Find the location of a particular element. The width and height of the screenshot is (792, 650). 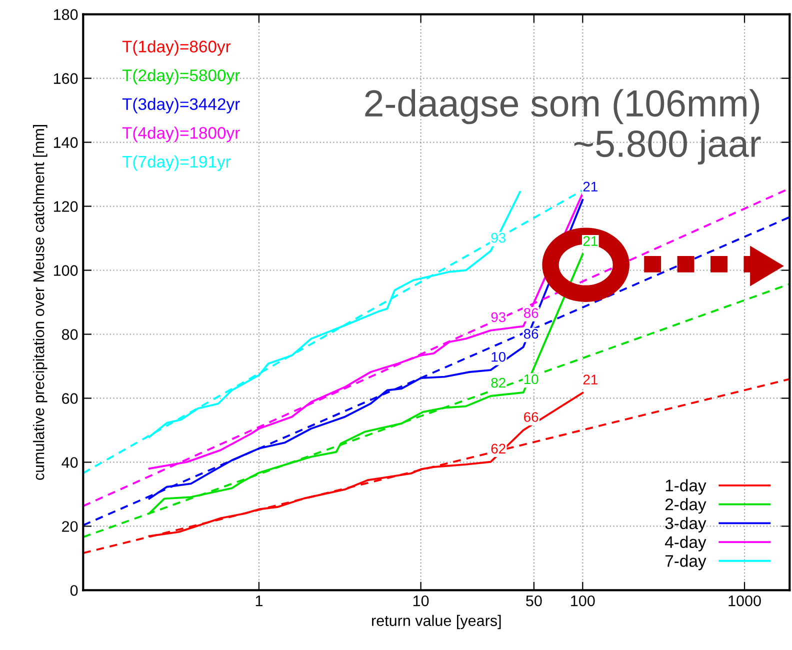

legend-label: 4-day is located at coordinates (685, 544).